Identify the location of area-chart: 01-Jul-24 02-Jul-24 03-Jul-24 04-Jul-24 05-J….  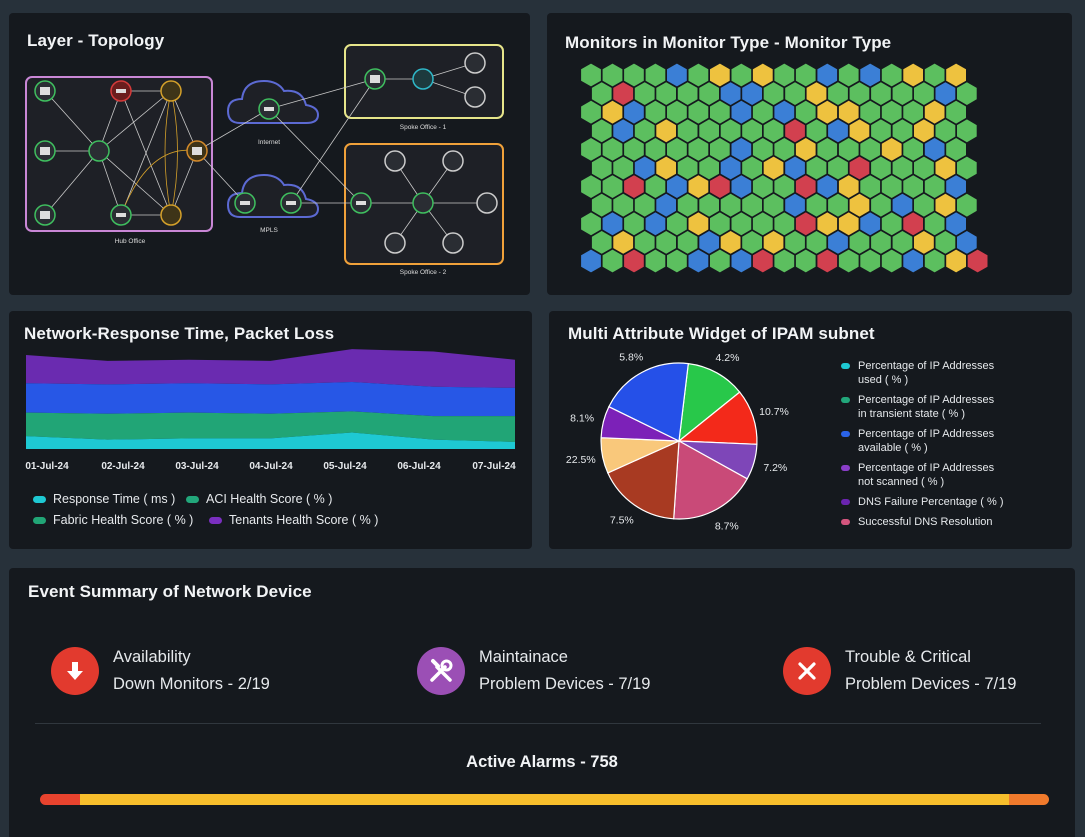
(270, 396).